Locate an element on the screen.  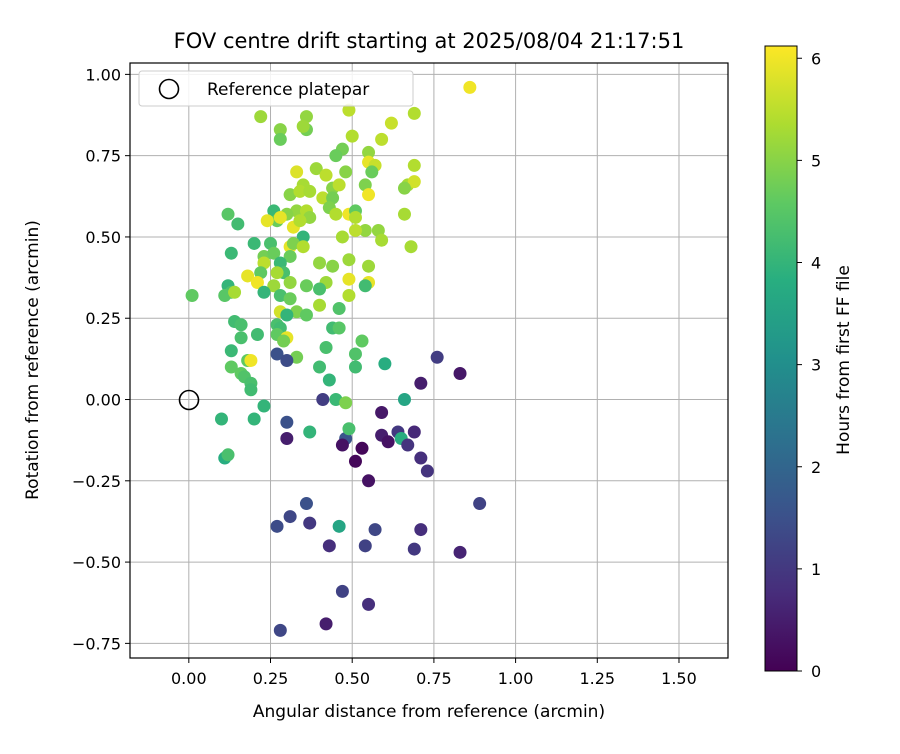
x-axis-ticks: 0.00 0.25 0.50 0.75 1.00 1.25 1.50 is located at coordinates (434, 673).